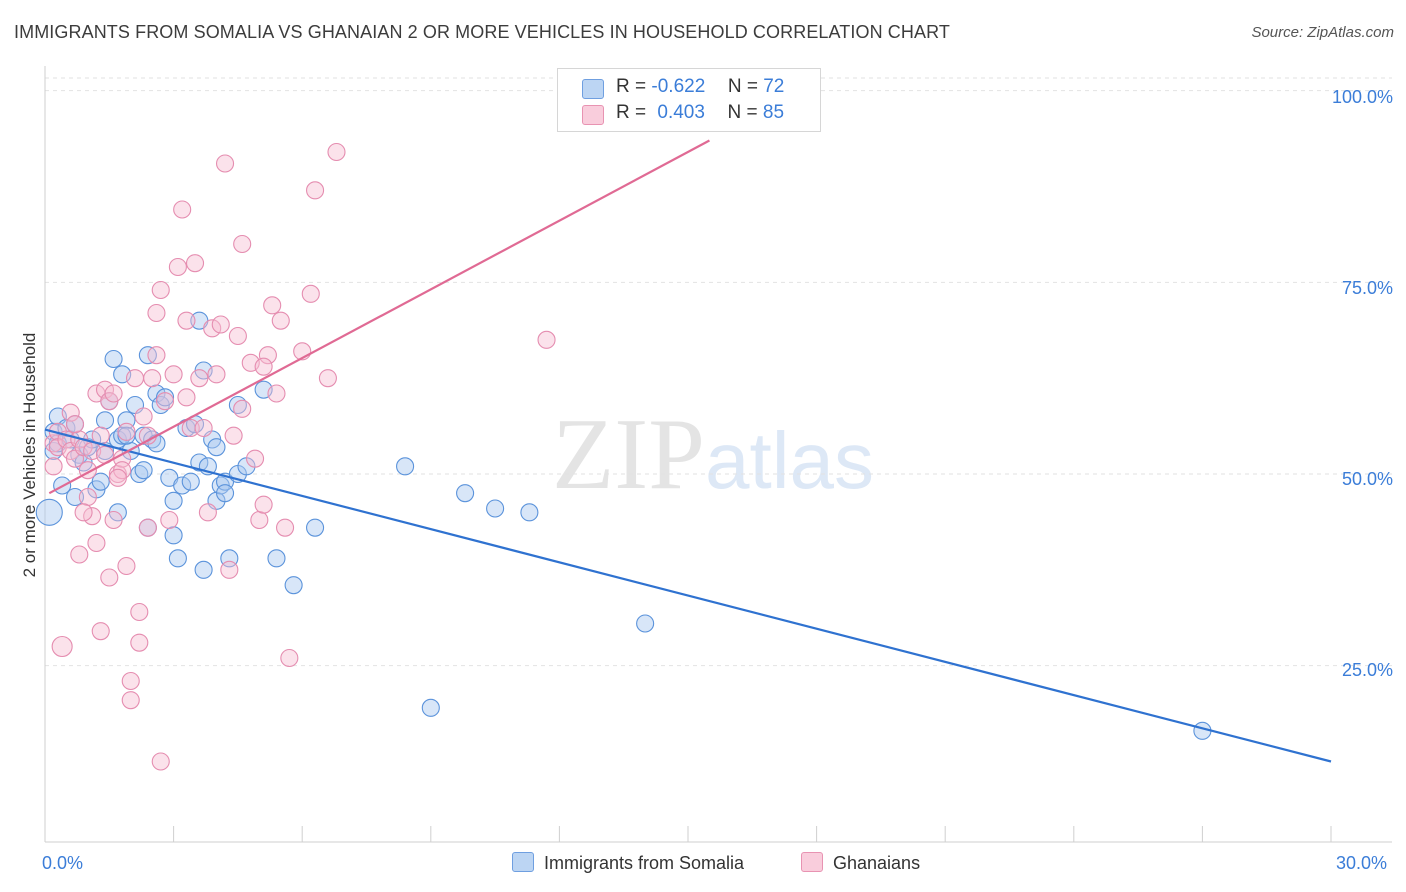 This screenshot has height=892, width=1406. What do you see at coordinates (628, 454) in the screenshot?
I see `watermark-zip: ZIP` at bounding box center [628, 454].